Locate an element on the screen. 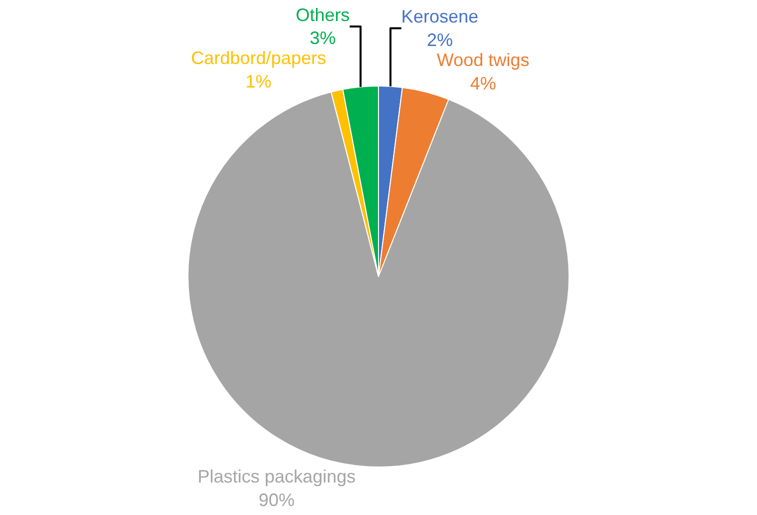  slice-label: Wood twigs is located at coordinates (483, 60).